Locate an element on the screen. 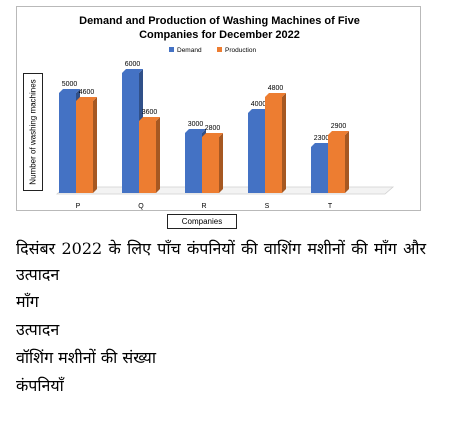  bar-top-demand-T is located at coordinates (321, 145).